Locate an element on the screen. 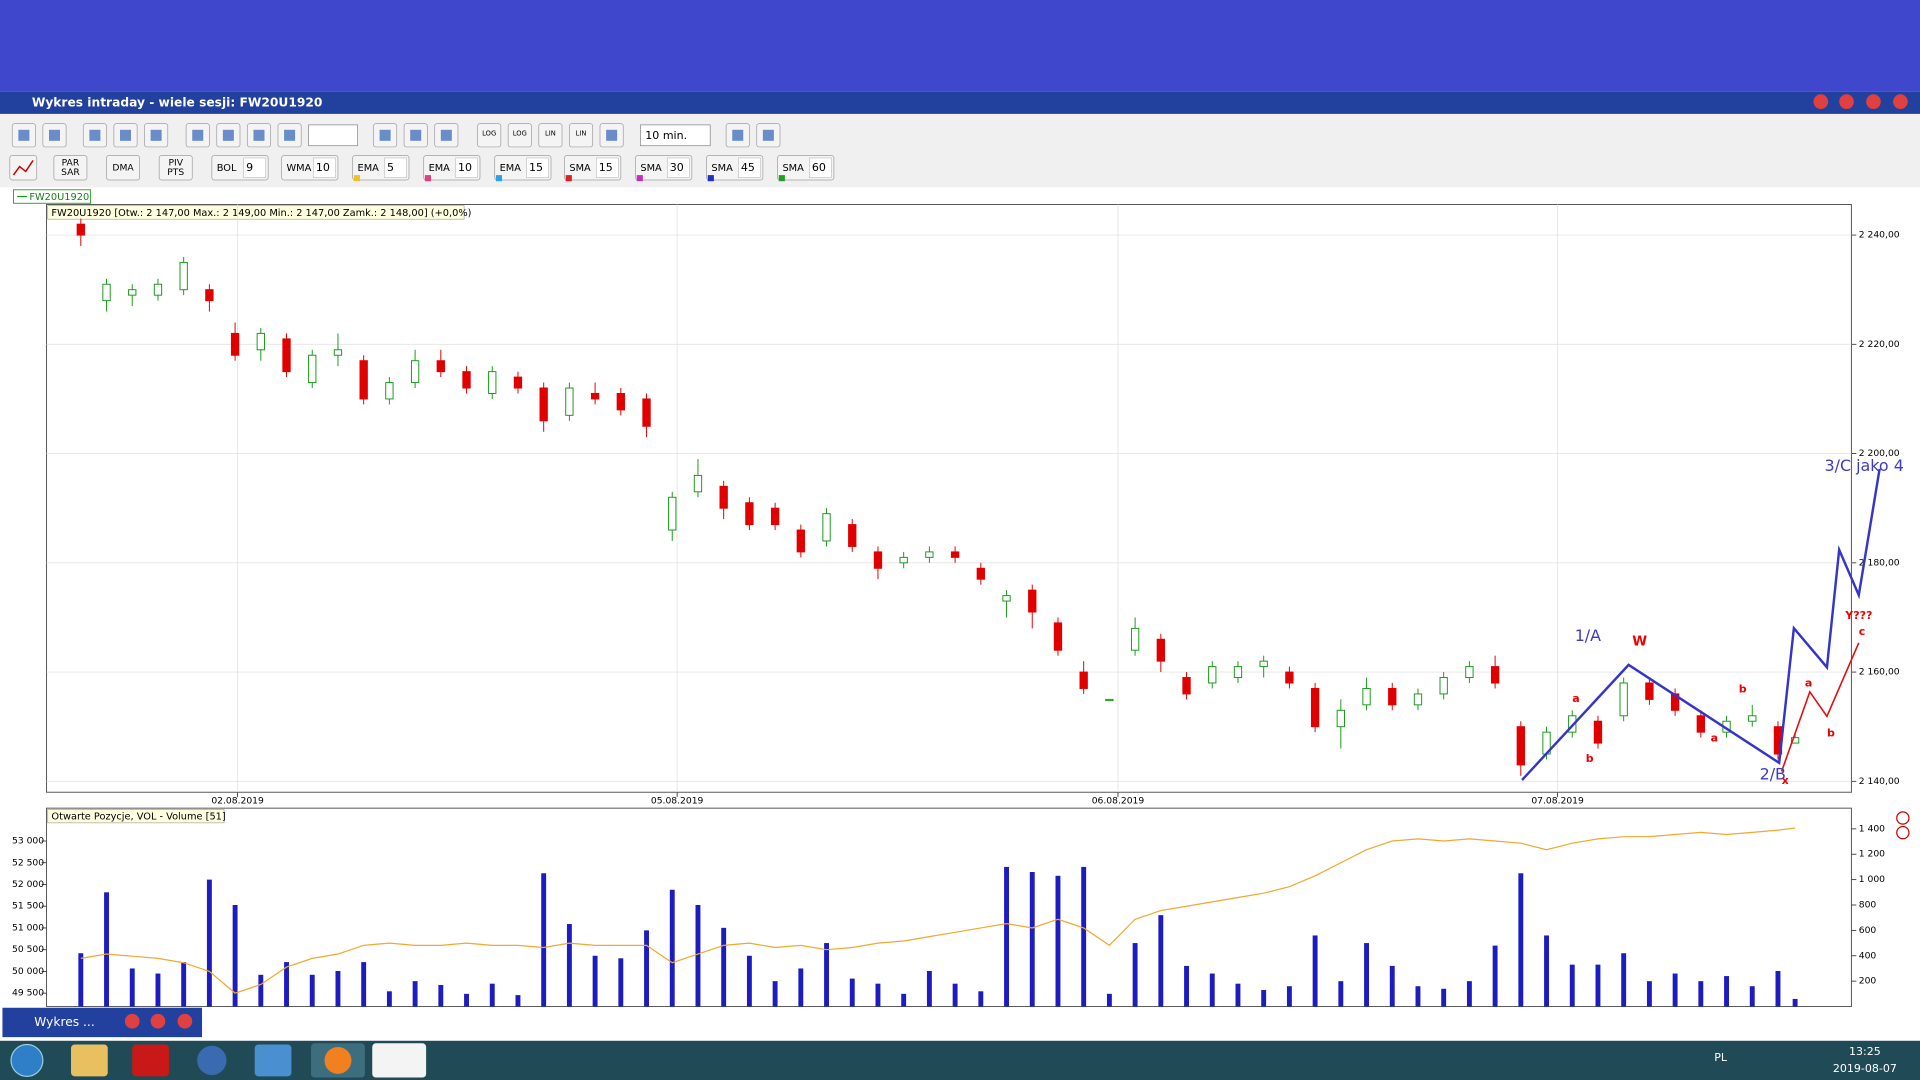 Image resolution: width=1920 pixels, height=1080 pixels. title-bar is located at coordinates (960, 102).